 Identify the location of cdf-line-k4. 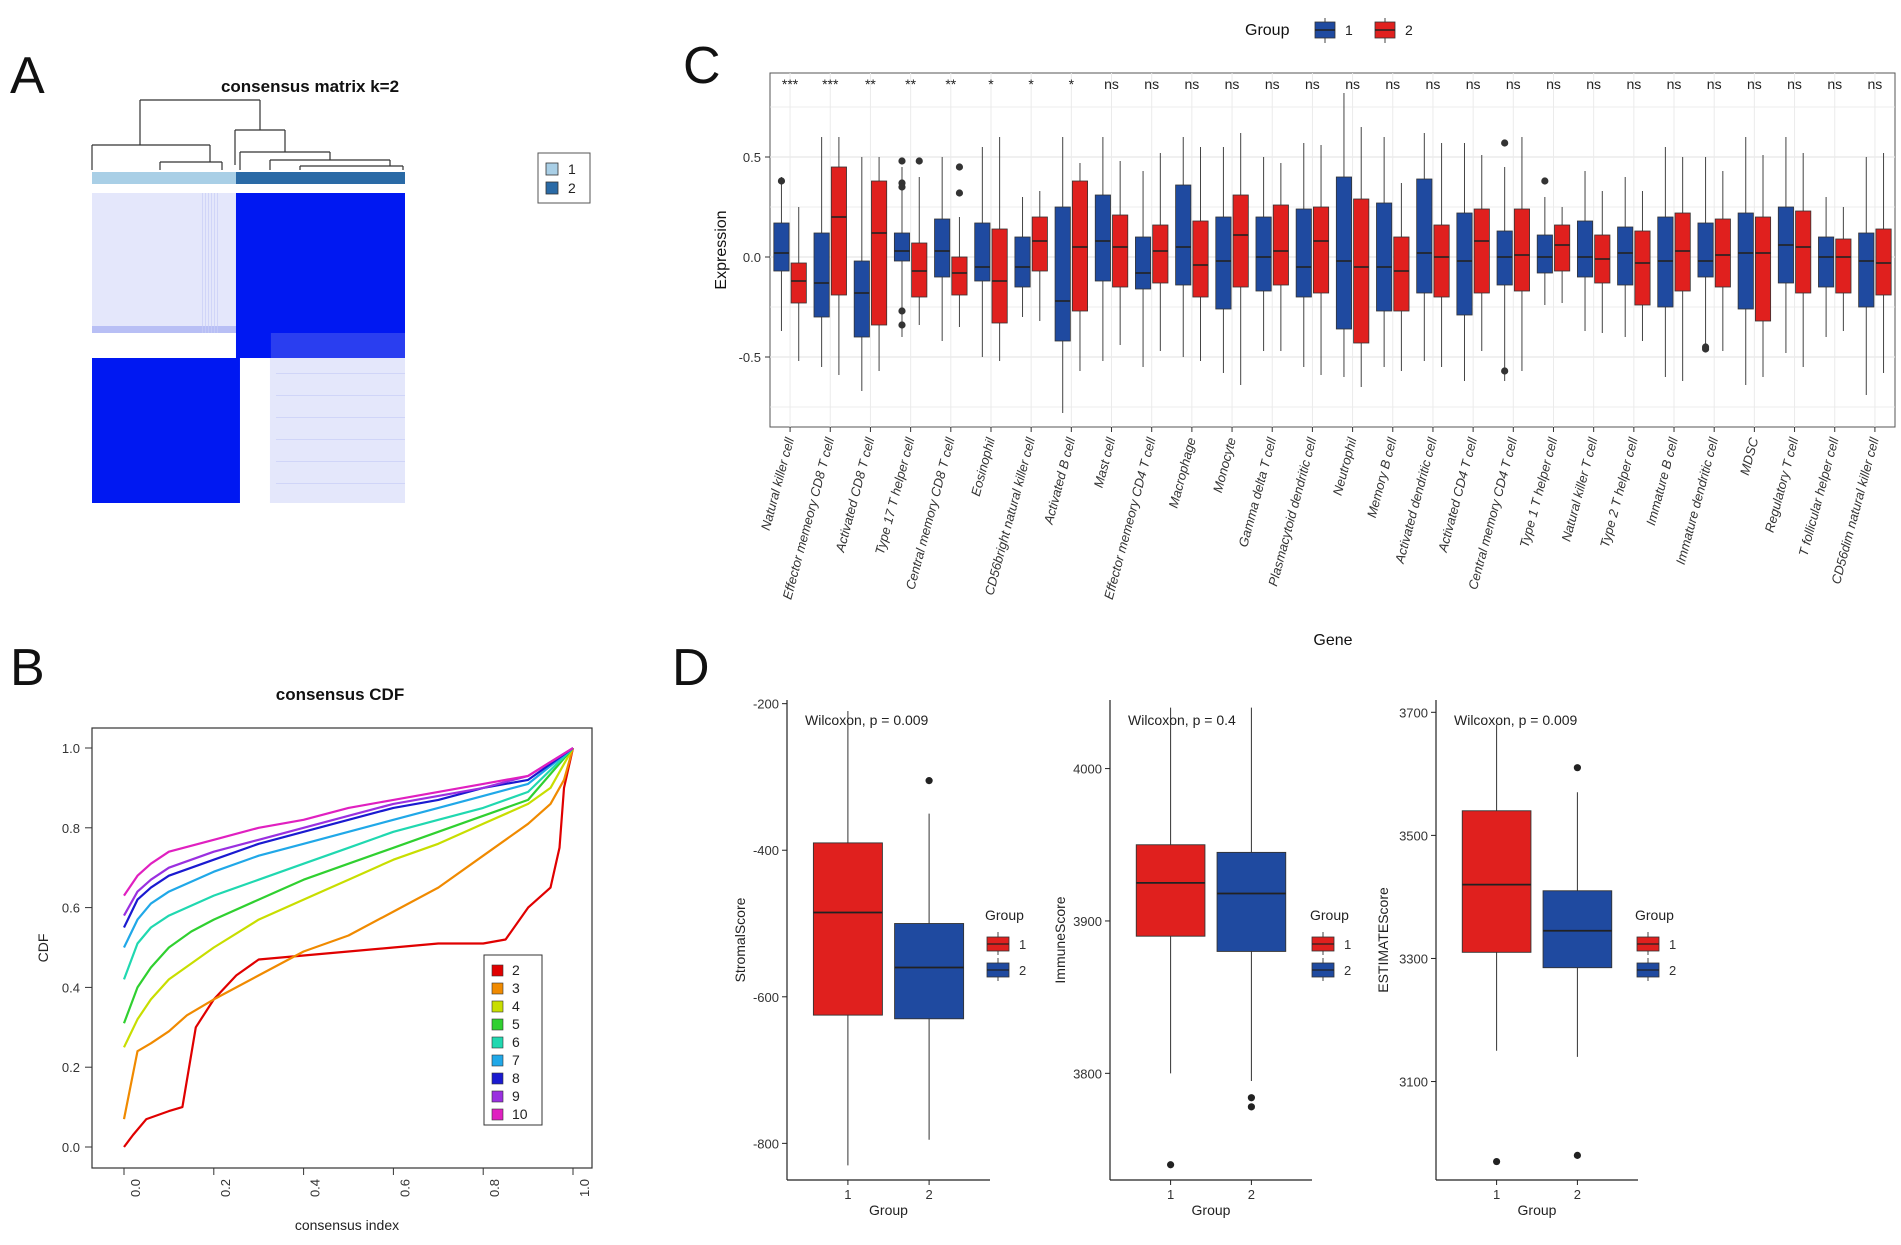
(348, 897).